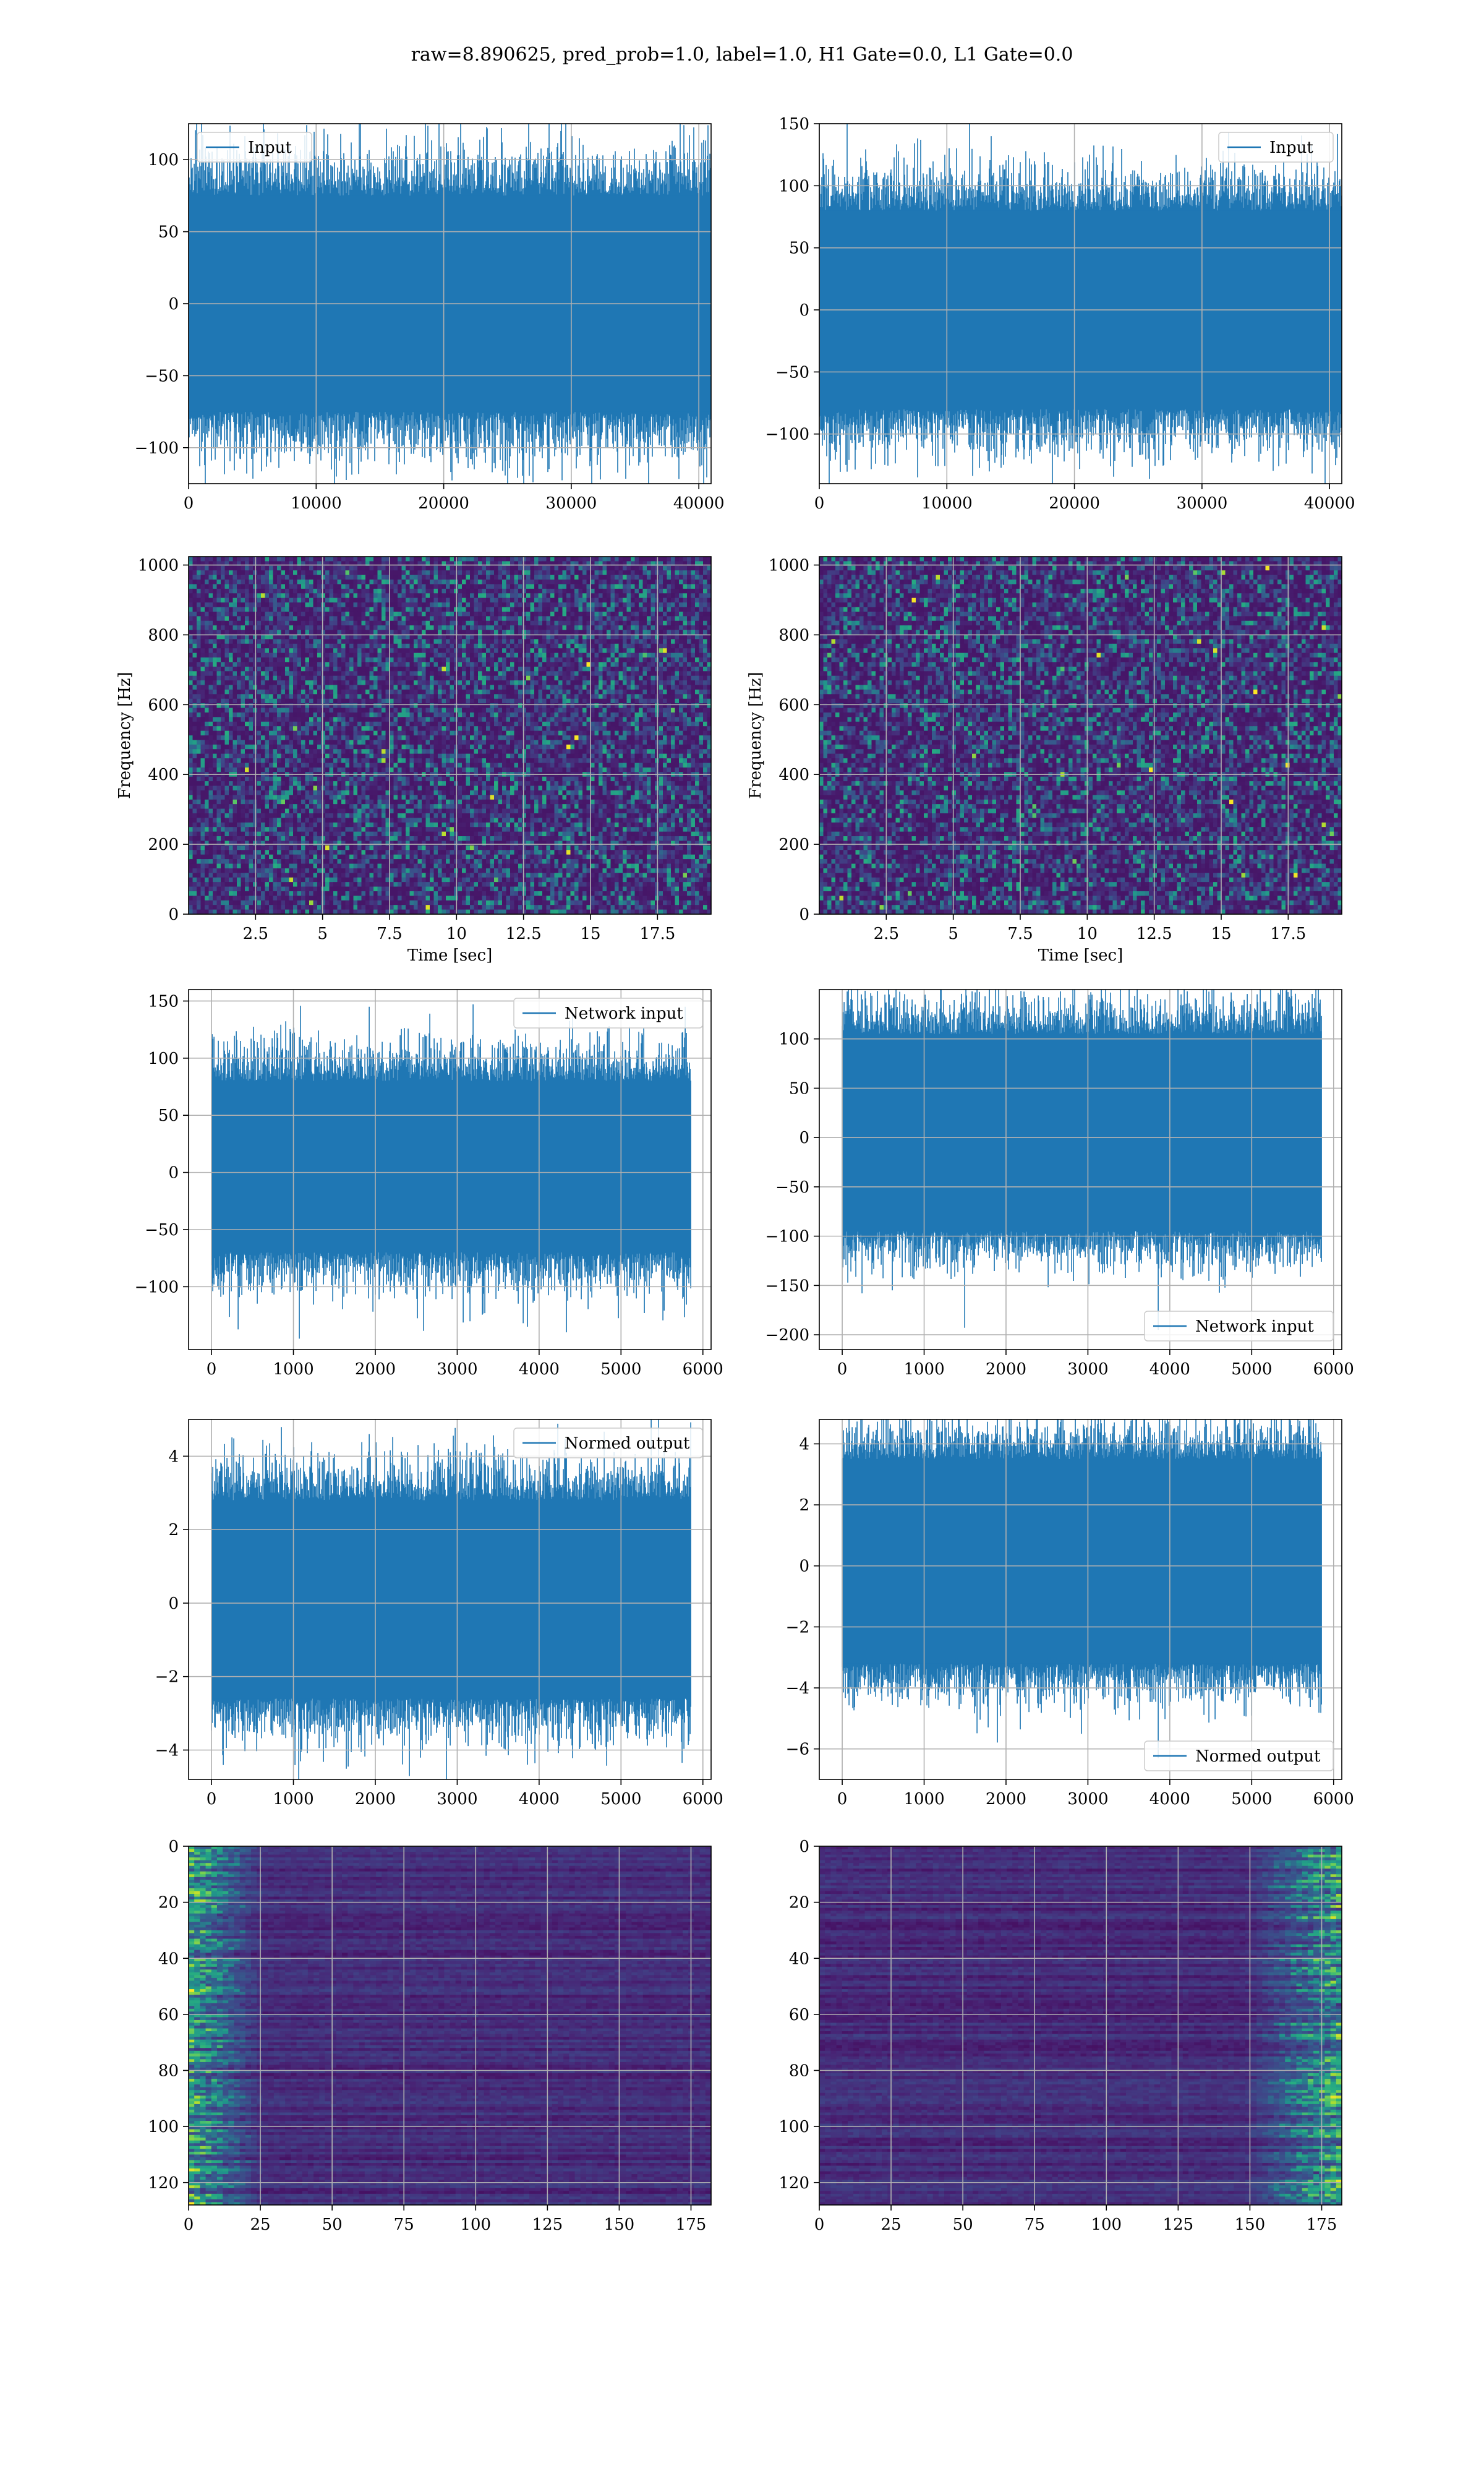  Describe the element at coordinates (1329, 503) in the screenshot. I see `x-tick-label: 40000` at that location.